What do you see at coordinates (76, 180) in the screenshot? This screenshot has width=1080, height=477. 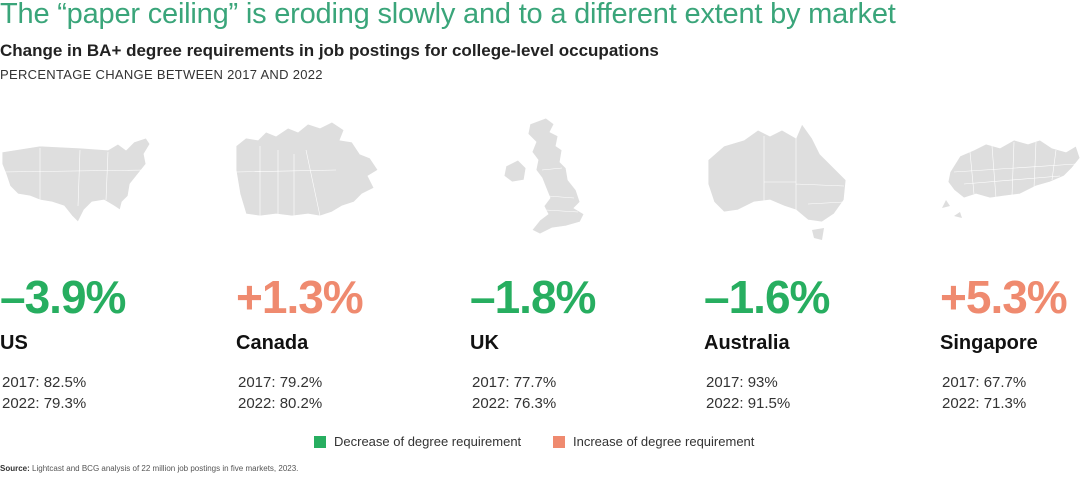 I see `us-map-icon` at bounding box center [76, 180].